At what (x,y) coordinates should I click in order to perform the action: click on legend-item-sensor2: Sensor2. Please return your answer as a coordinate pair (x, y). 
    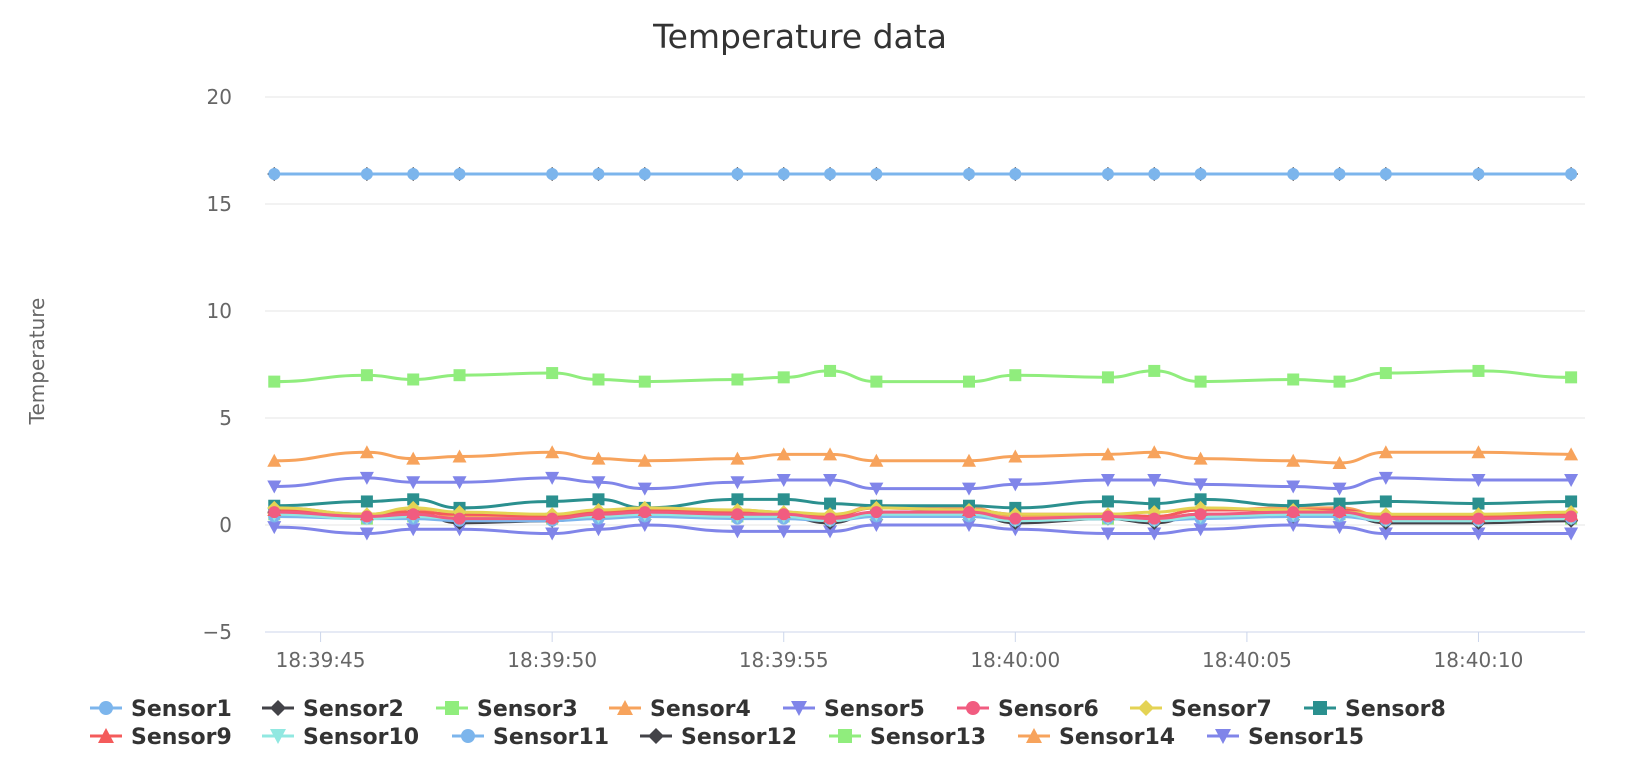
    Looking at the image, I should click on (333, 709).